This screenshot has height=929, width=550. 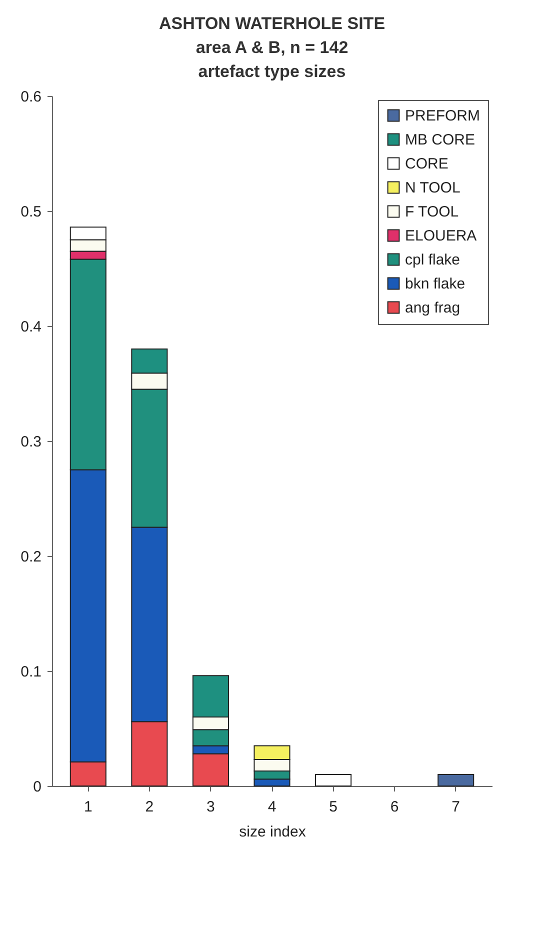 What do you see at coordinates (31, 212) in the screenshot?
I see `y-tick-label: 0.5` at bounding box center [31, 212].